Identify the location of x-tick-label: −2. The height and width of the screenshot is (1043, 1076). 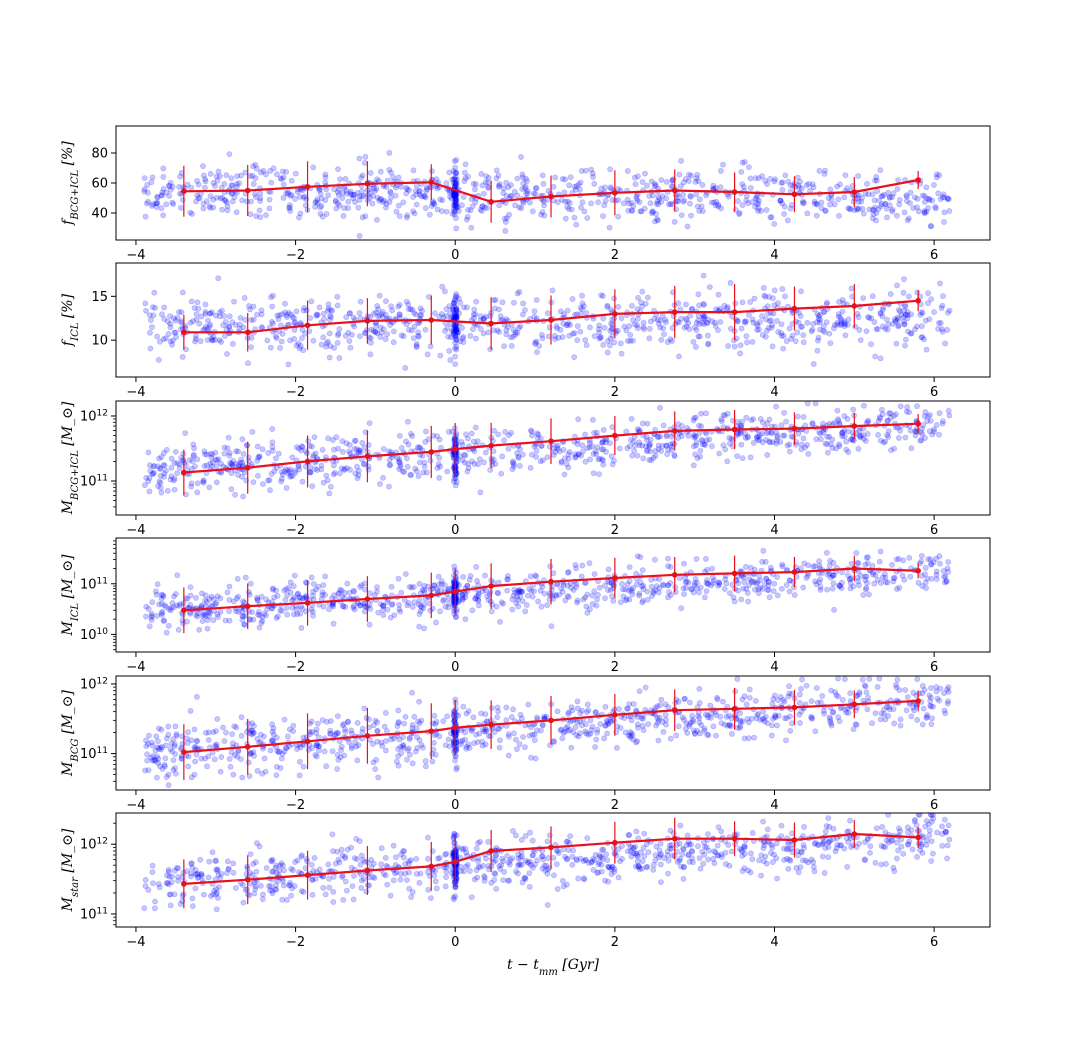
(295, 667).